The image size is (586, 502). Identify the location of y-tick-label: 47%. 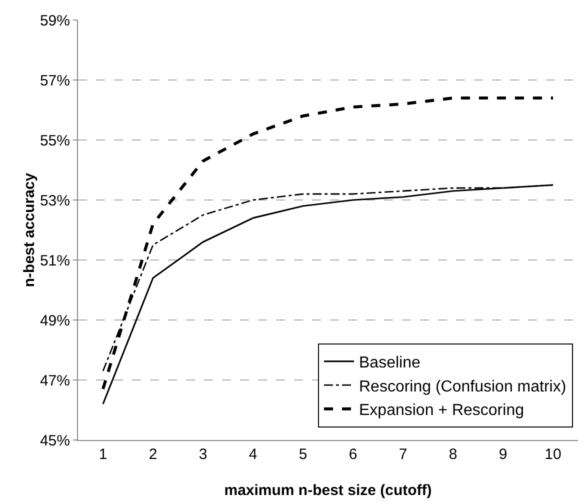
(55, 381).